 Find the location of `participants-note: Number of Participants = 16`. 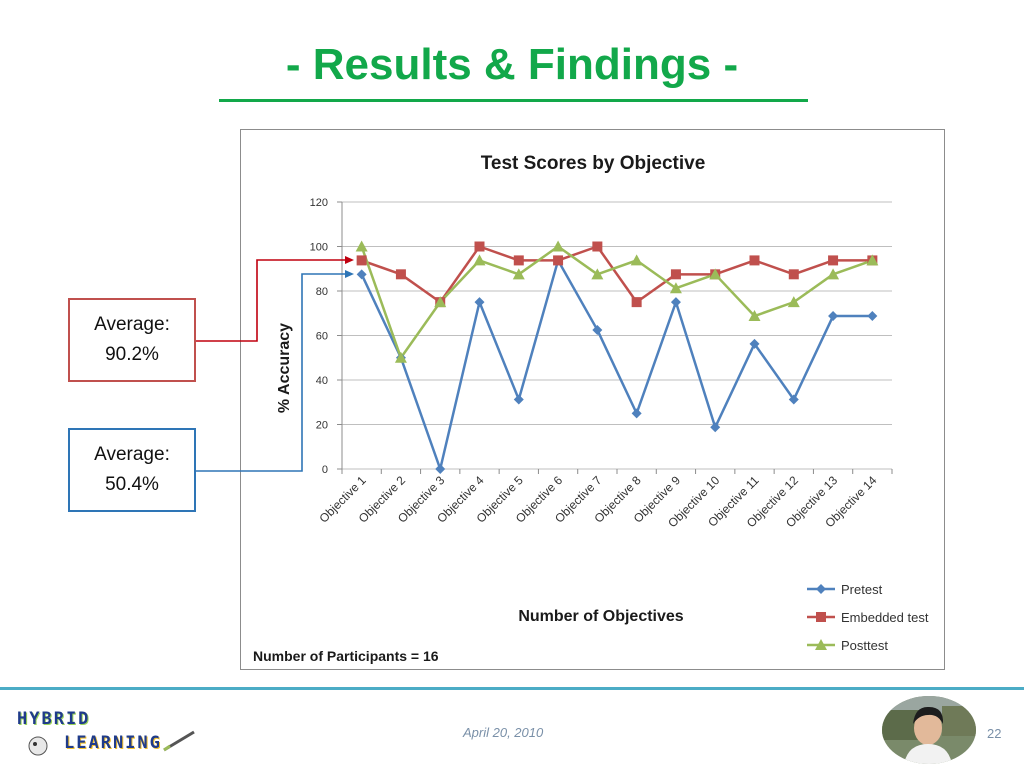

participants-note: Number of Participants = 16 is located at coordinates (346, 656).